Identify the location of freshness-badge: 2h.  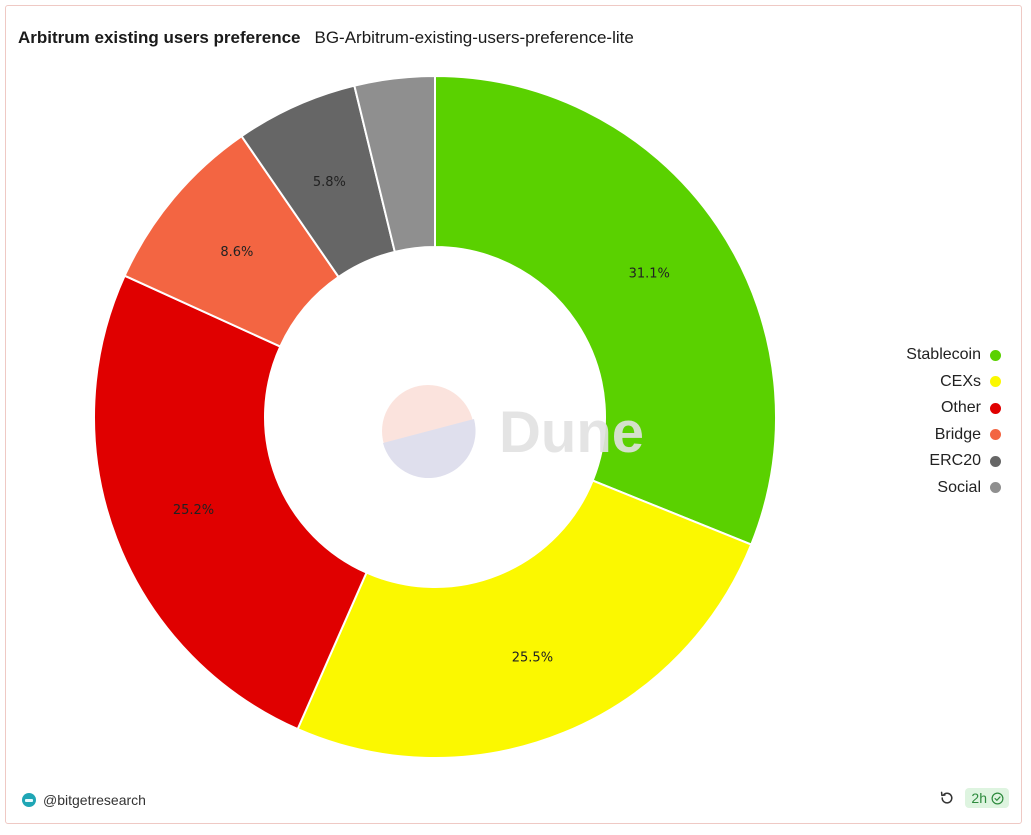
(987, 798).